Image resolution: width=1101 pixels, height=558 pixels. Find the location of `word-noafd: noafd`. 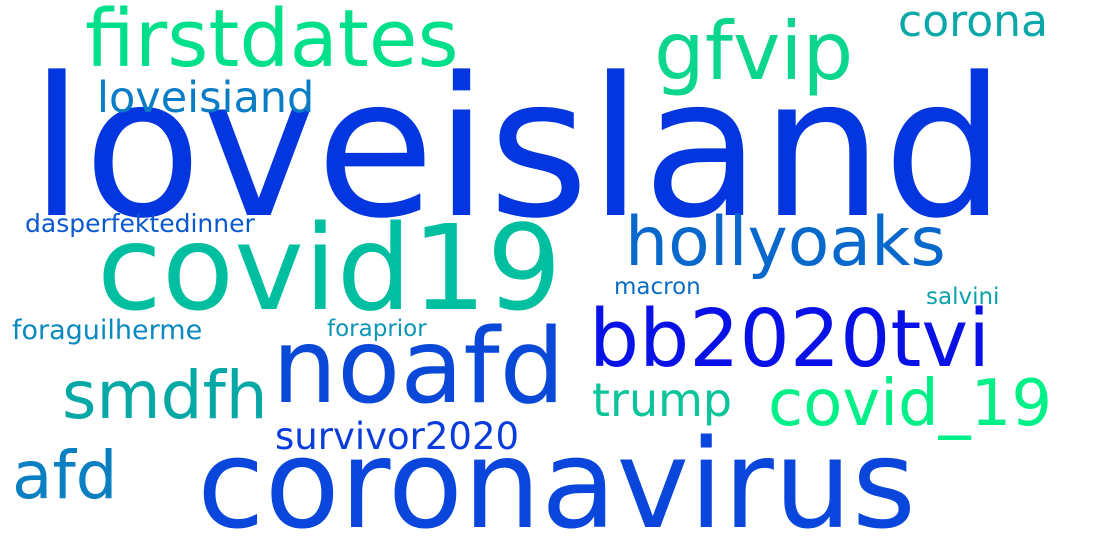

word-noafd: noafd is located at coordinates (419, 367).